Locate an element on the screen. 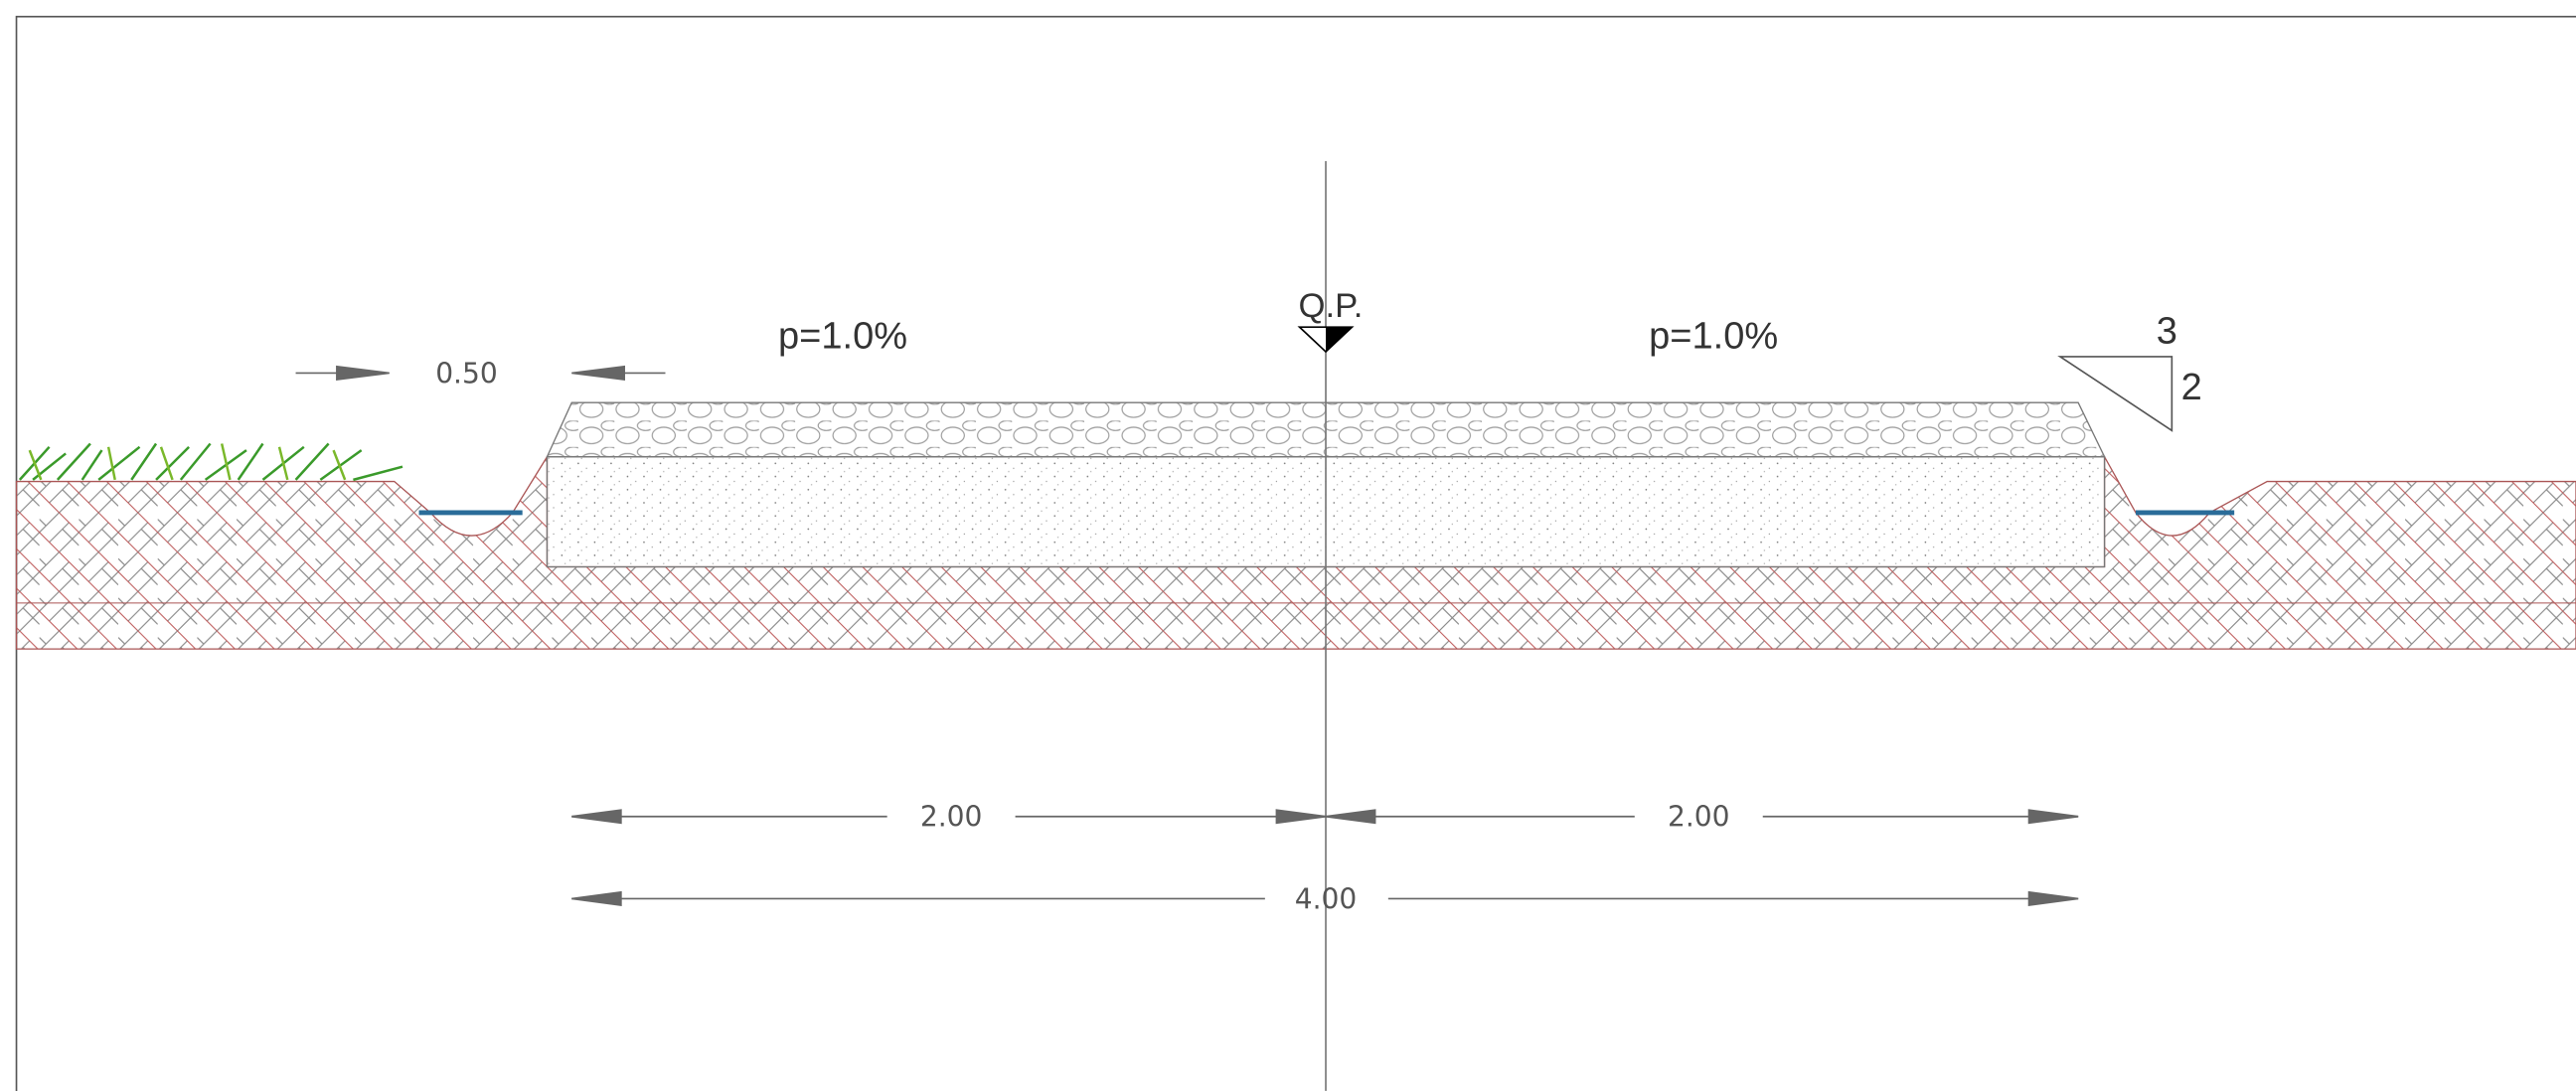 The image size is (2576, 1091). slope-triangle is located at coordinates (2115, 394).